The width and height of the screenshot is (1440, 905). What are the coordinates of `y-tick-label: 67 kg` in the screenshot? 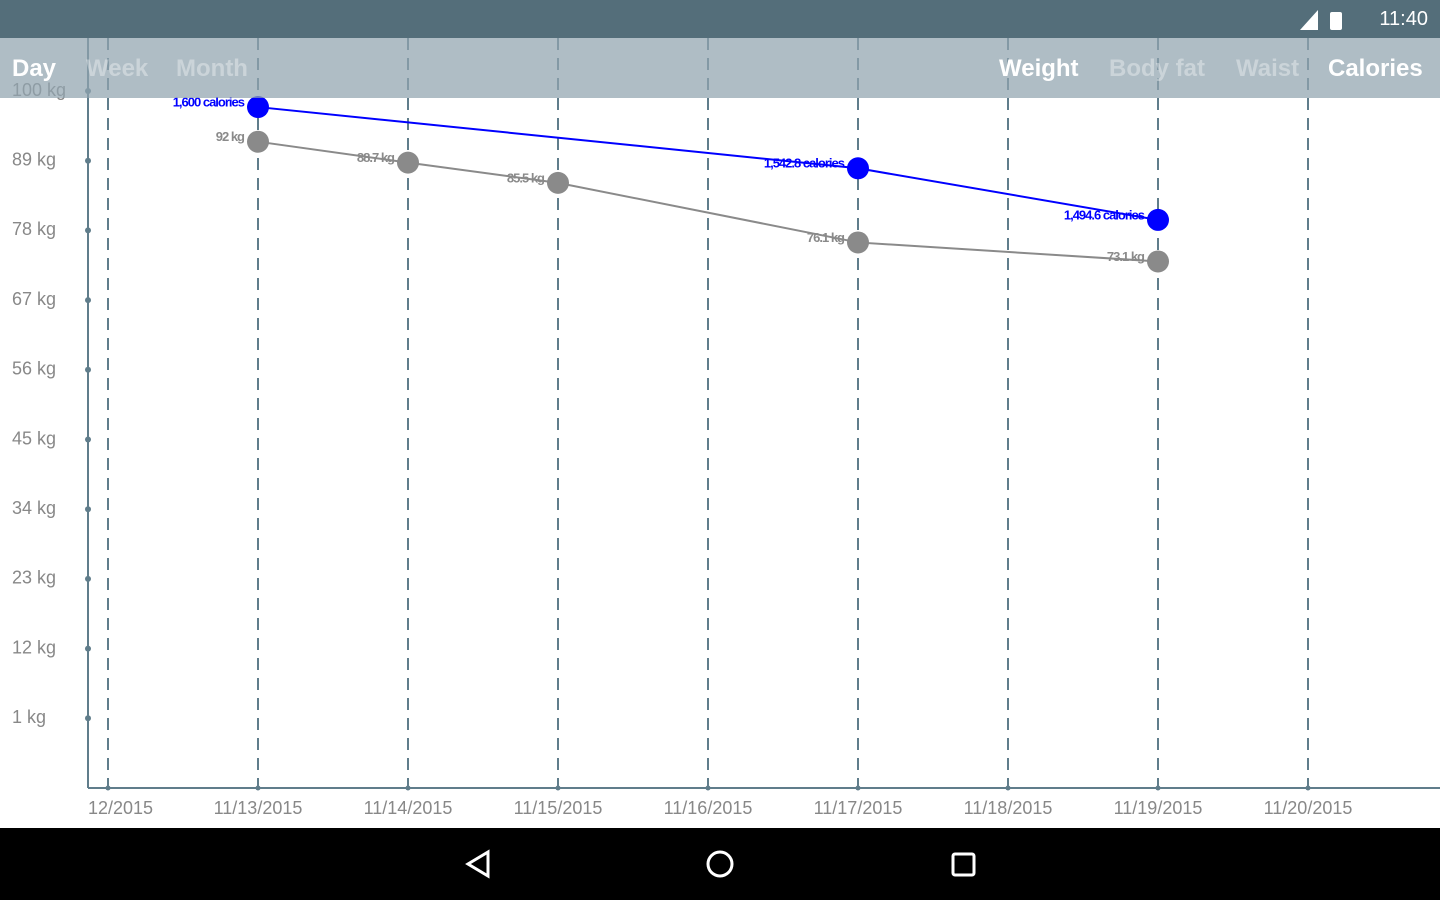 It's located at (34, 299).